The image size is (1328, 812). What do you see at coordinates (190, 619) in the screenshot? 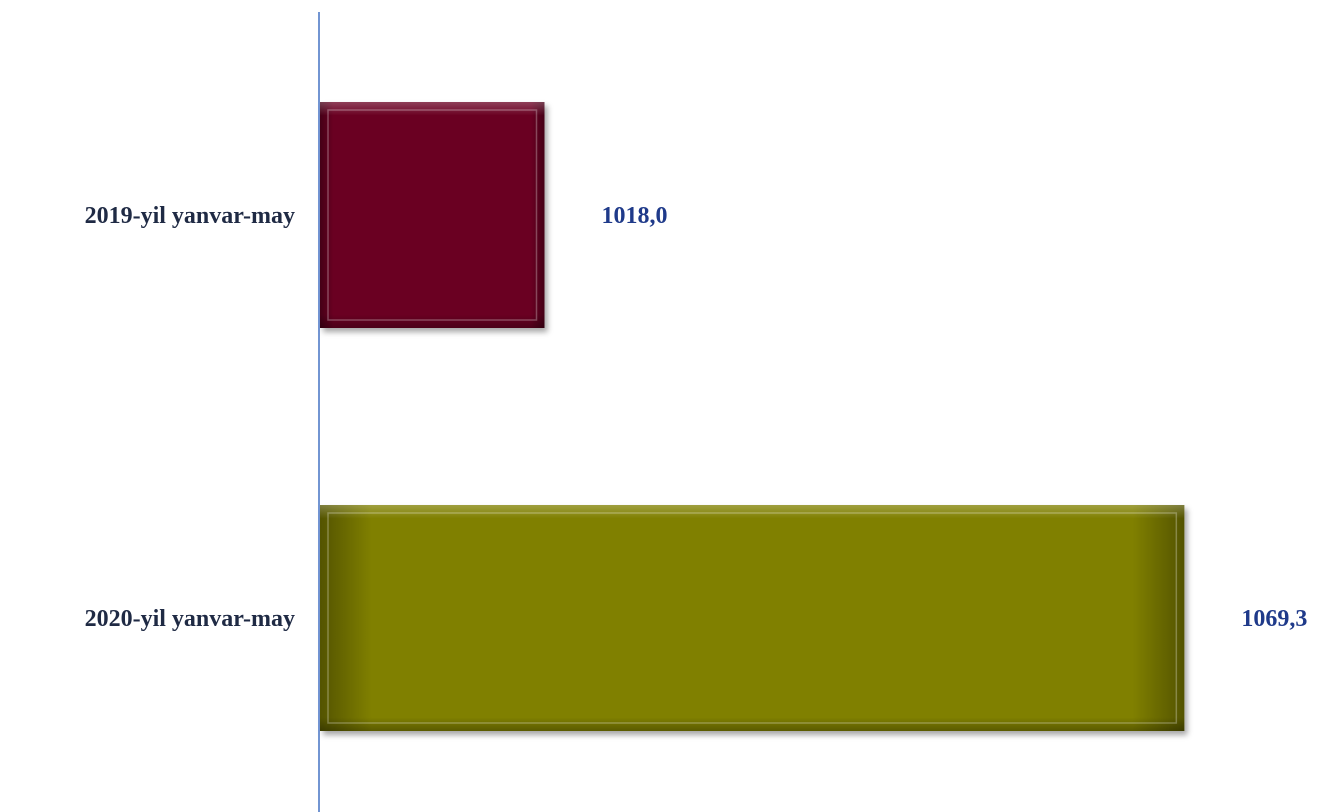
I see `category-label-1: 2020-yil yanvar-may` at bounding box center [190, 619].